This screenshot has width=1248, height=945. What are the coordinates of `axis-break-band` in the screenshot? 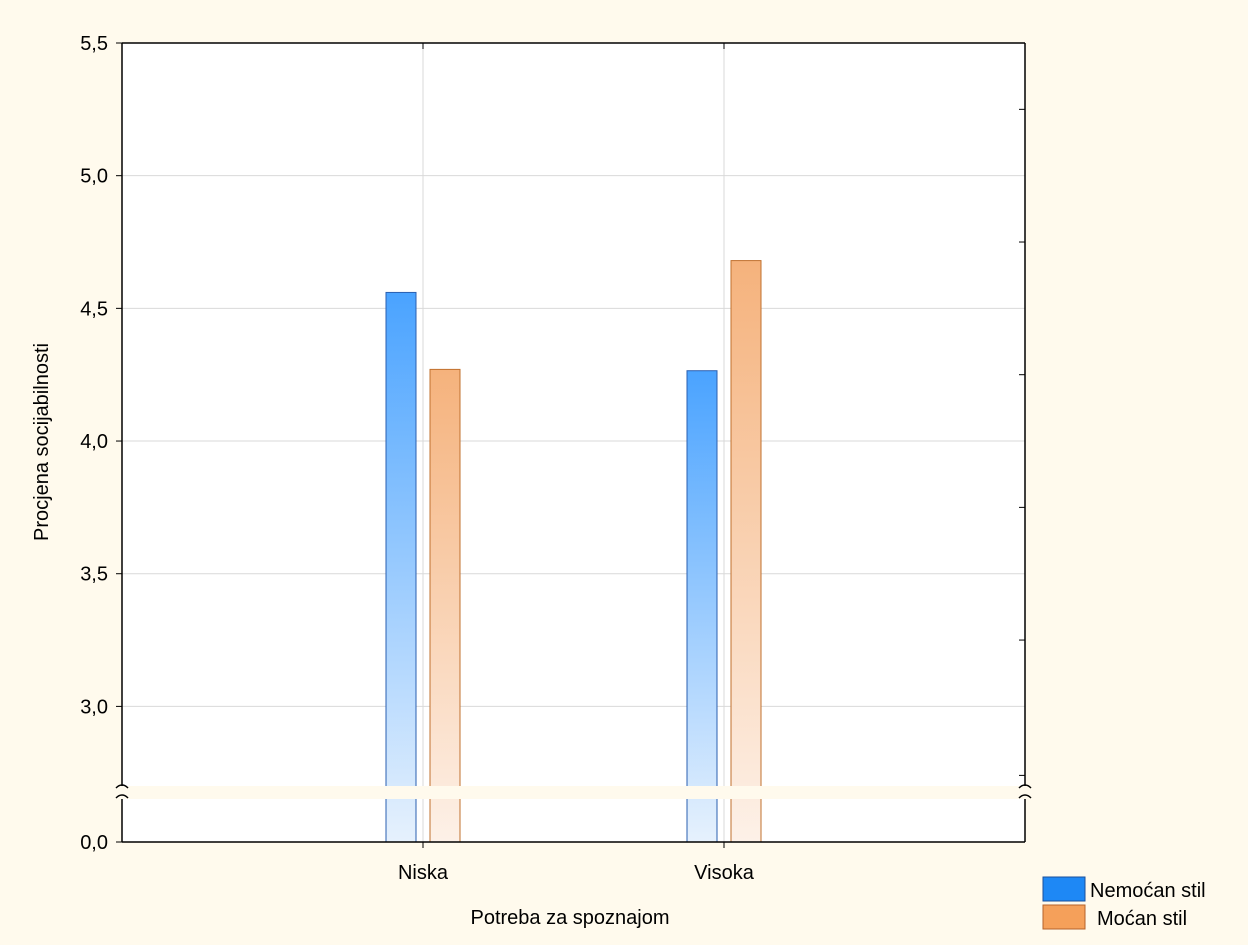 It's located at (573, 792).